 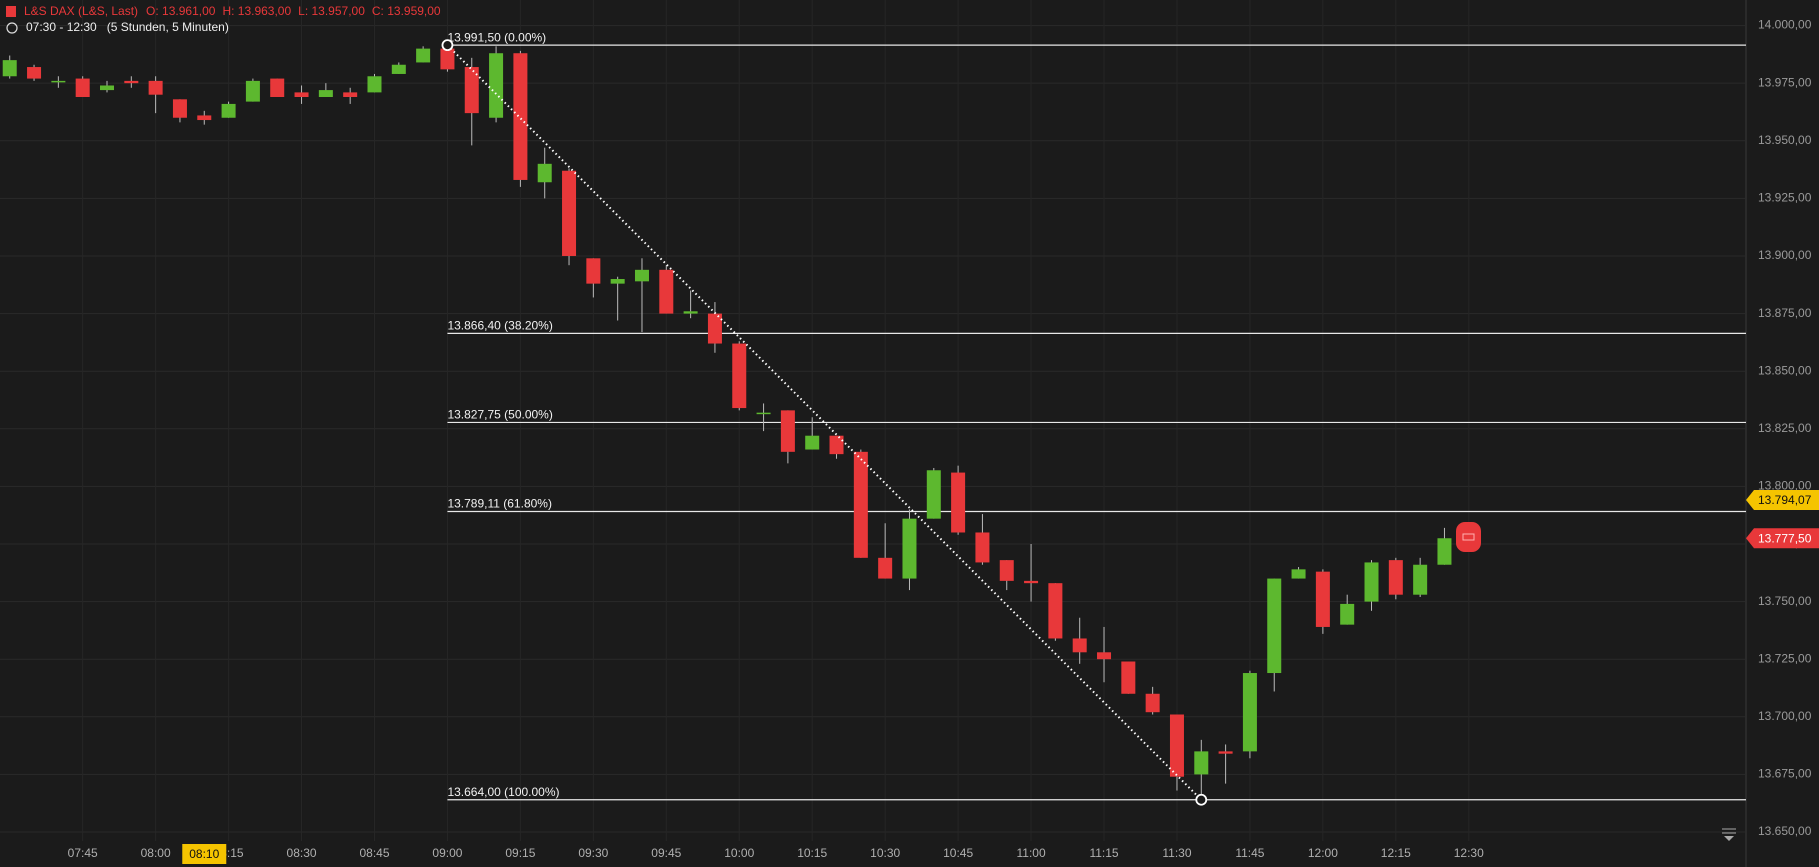 I want to click on x-tick-label: 12:00, so click(x=1323, y=853).